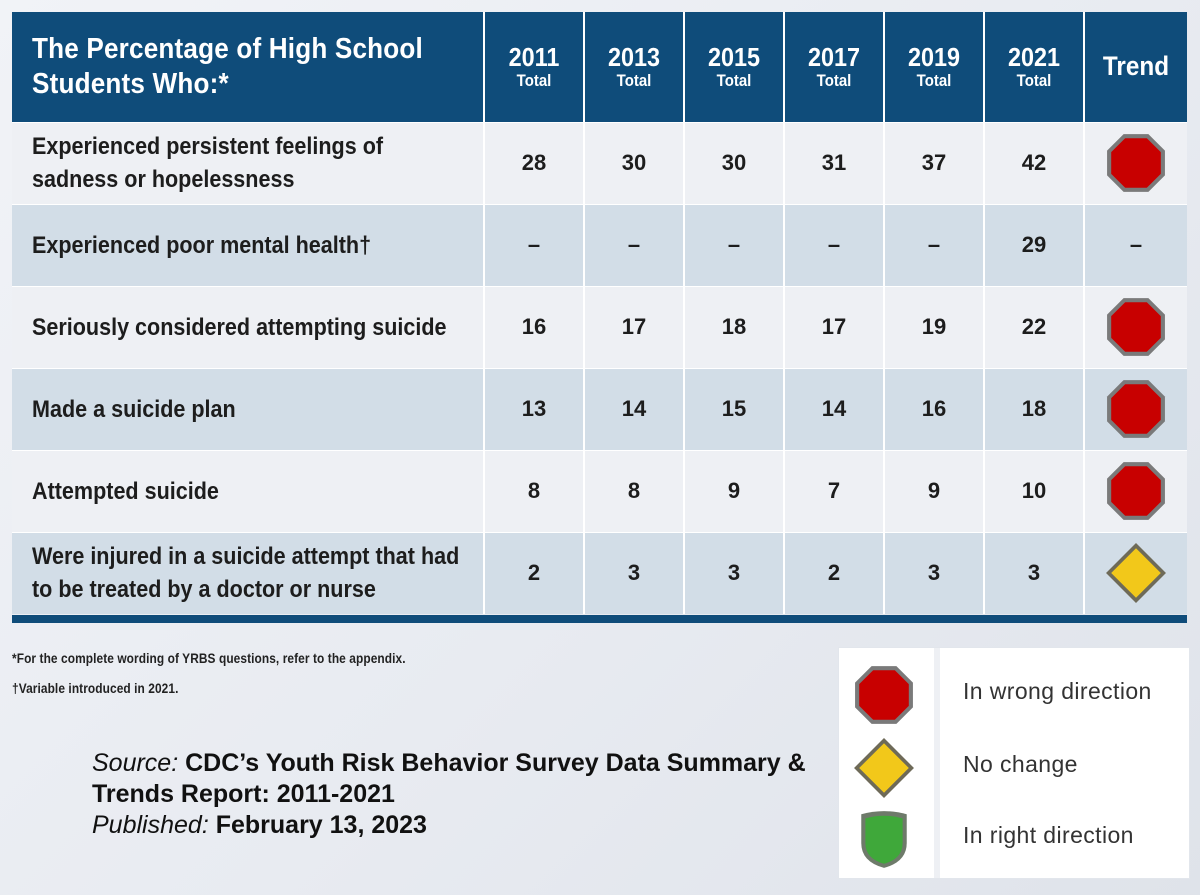 The width and height of the screenshot is (1200, 895). I want to click on cell-value: 8, so click(534, 490).